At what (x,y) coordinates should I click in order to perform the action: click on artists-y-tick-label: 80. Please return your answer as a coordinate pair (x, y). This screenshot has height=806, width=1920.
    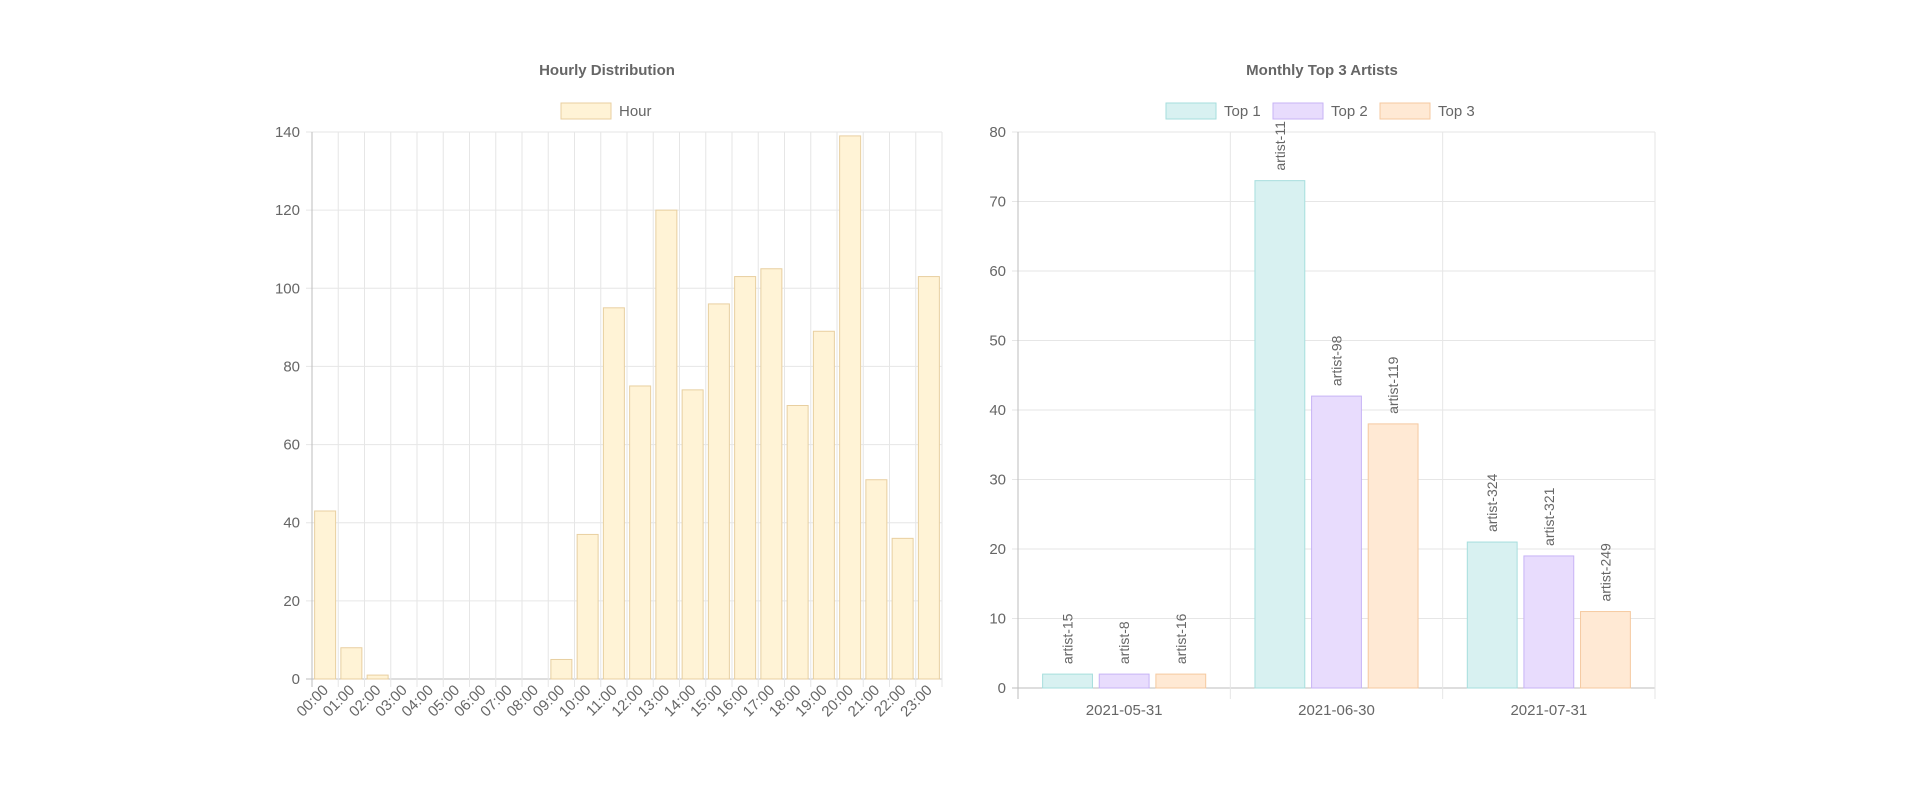
    Looking at the image, I should click on (997, 132).